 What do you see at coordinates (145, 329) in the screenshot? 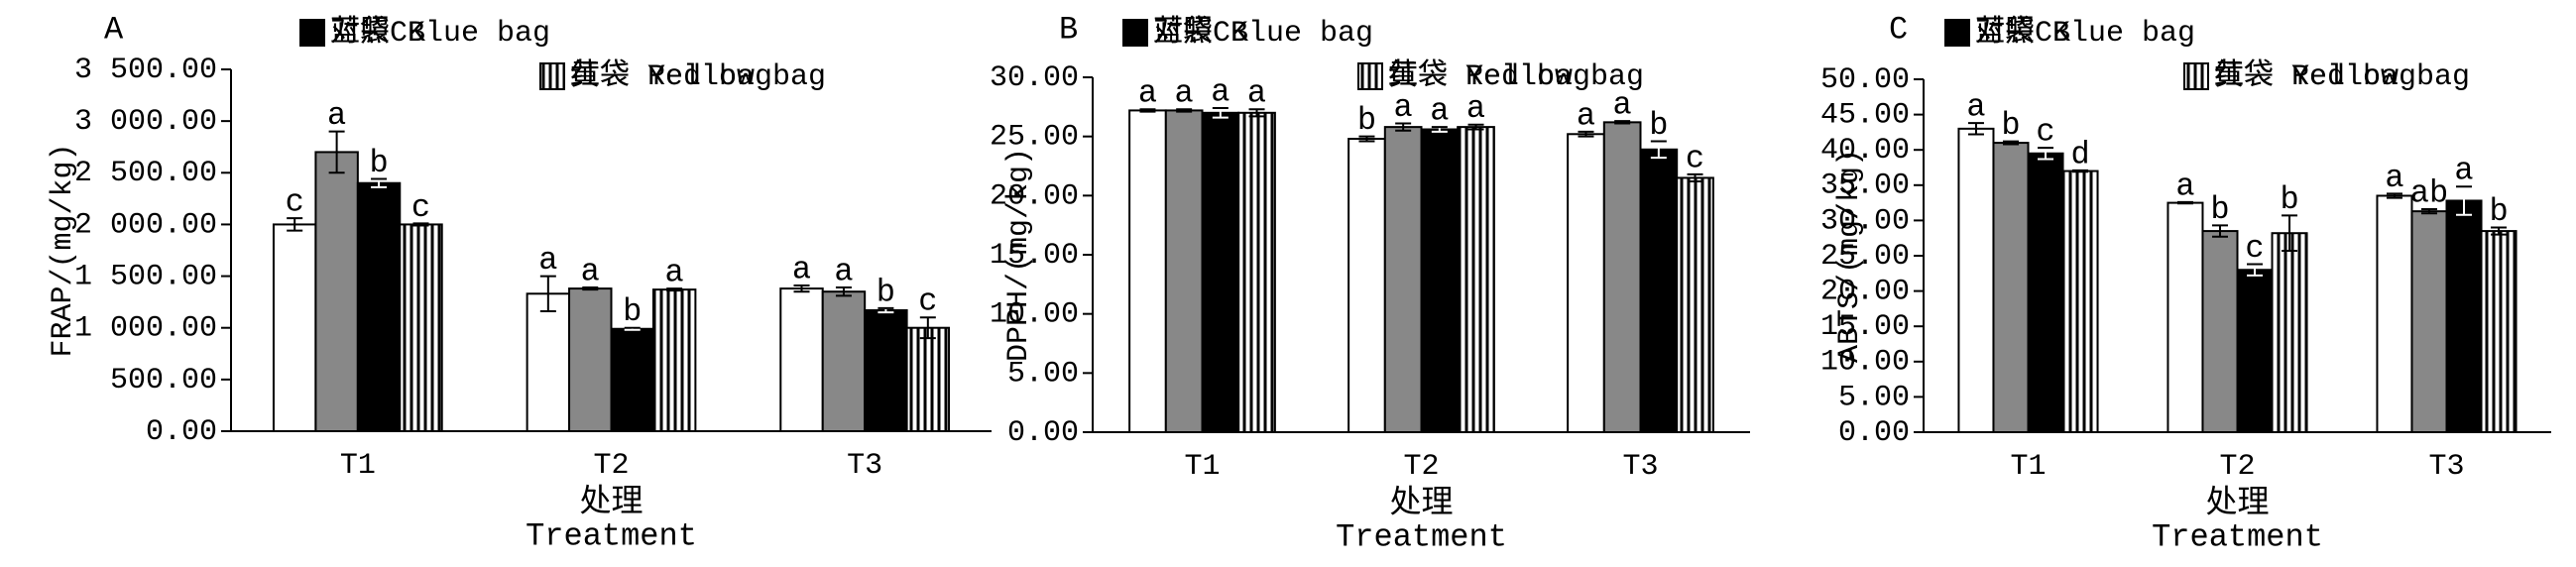
I see `y-tick-label: 1 000.00` at bounding box center [145, 329].